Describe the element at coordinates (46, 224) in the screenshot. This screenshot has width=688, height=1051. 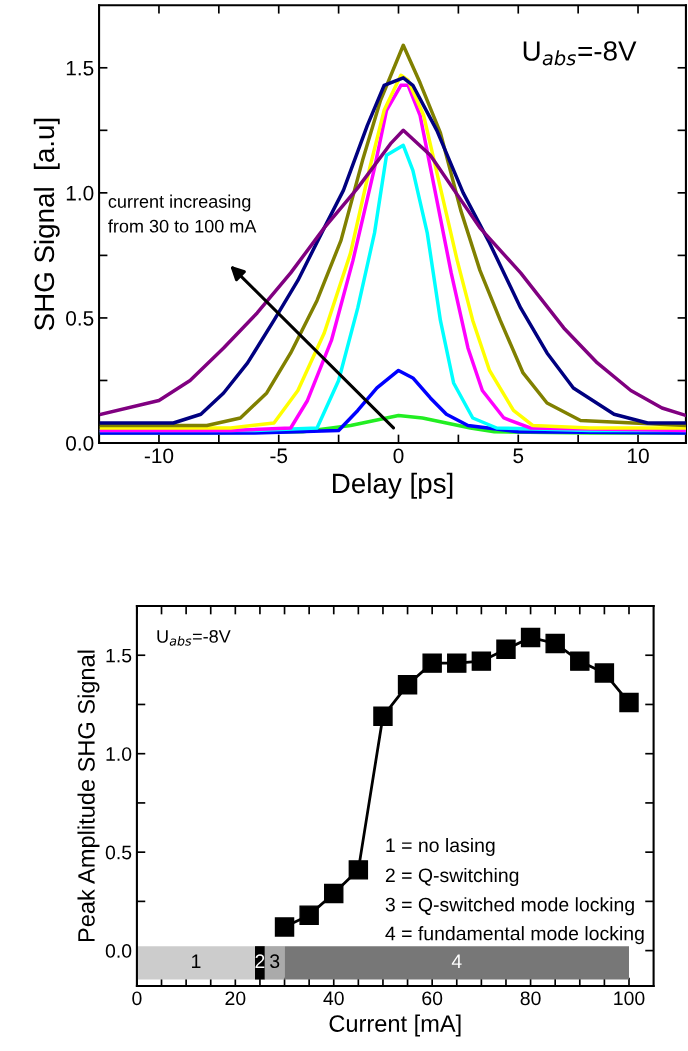
I see `y-axis-title: SHG Signal [a.u]` at that location.